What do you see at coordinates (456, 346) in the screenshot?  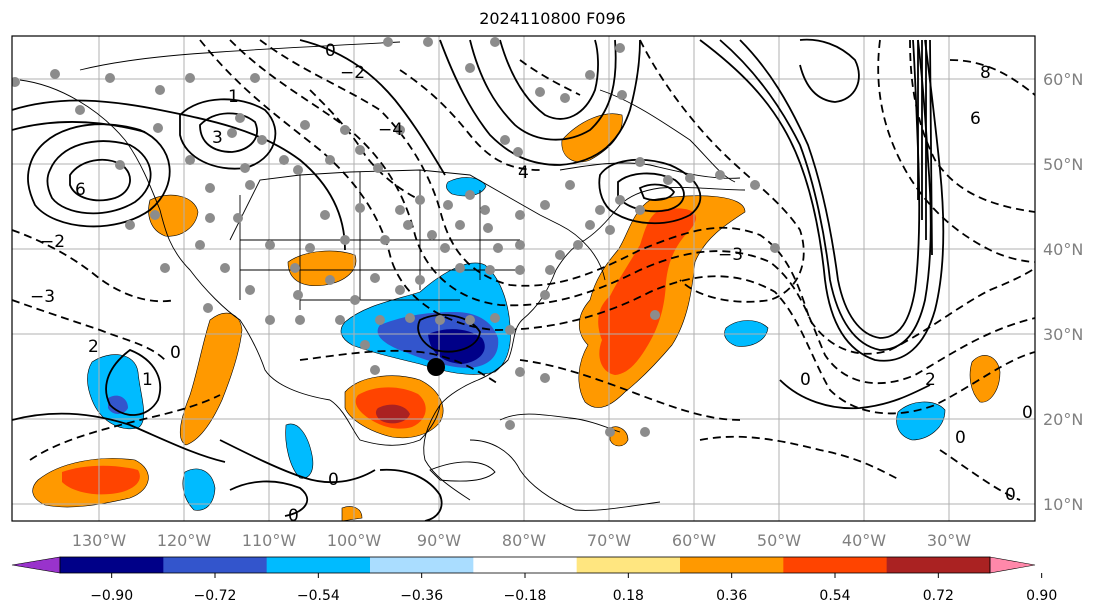 I see `shade-gulf-navy` at bounding box center [456, 346].